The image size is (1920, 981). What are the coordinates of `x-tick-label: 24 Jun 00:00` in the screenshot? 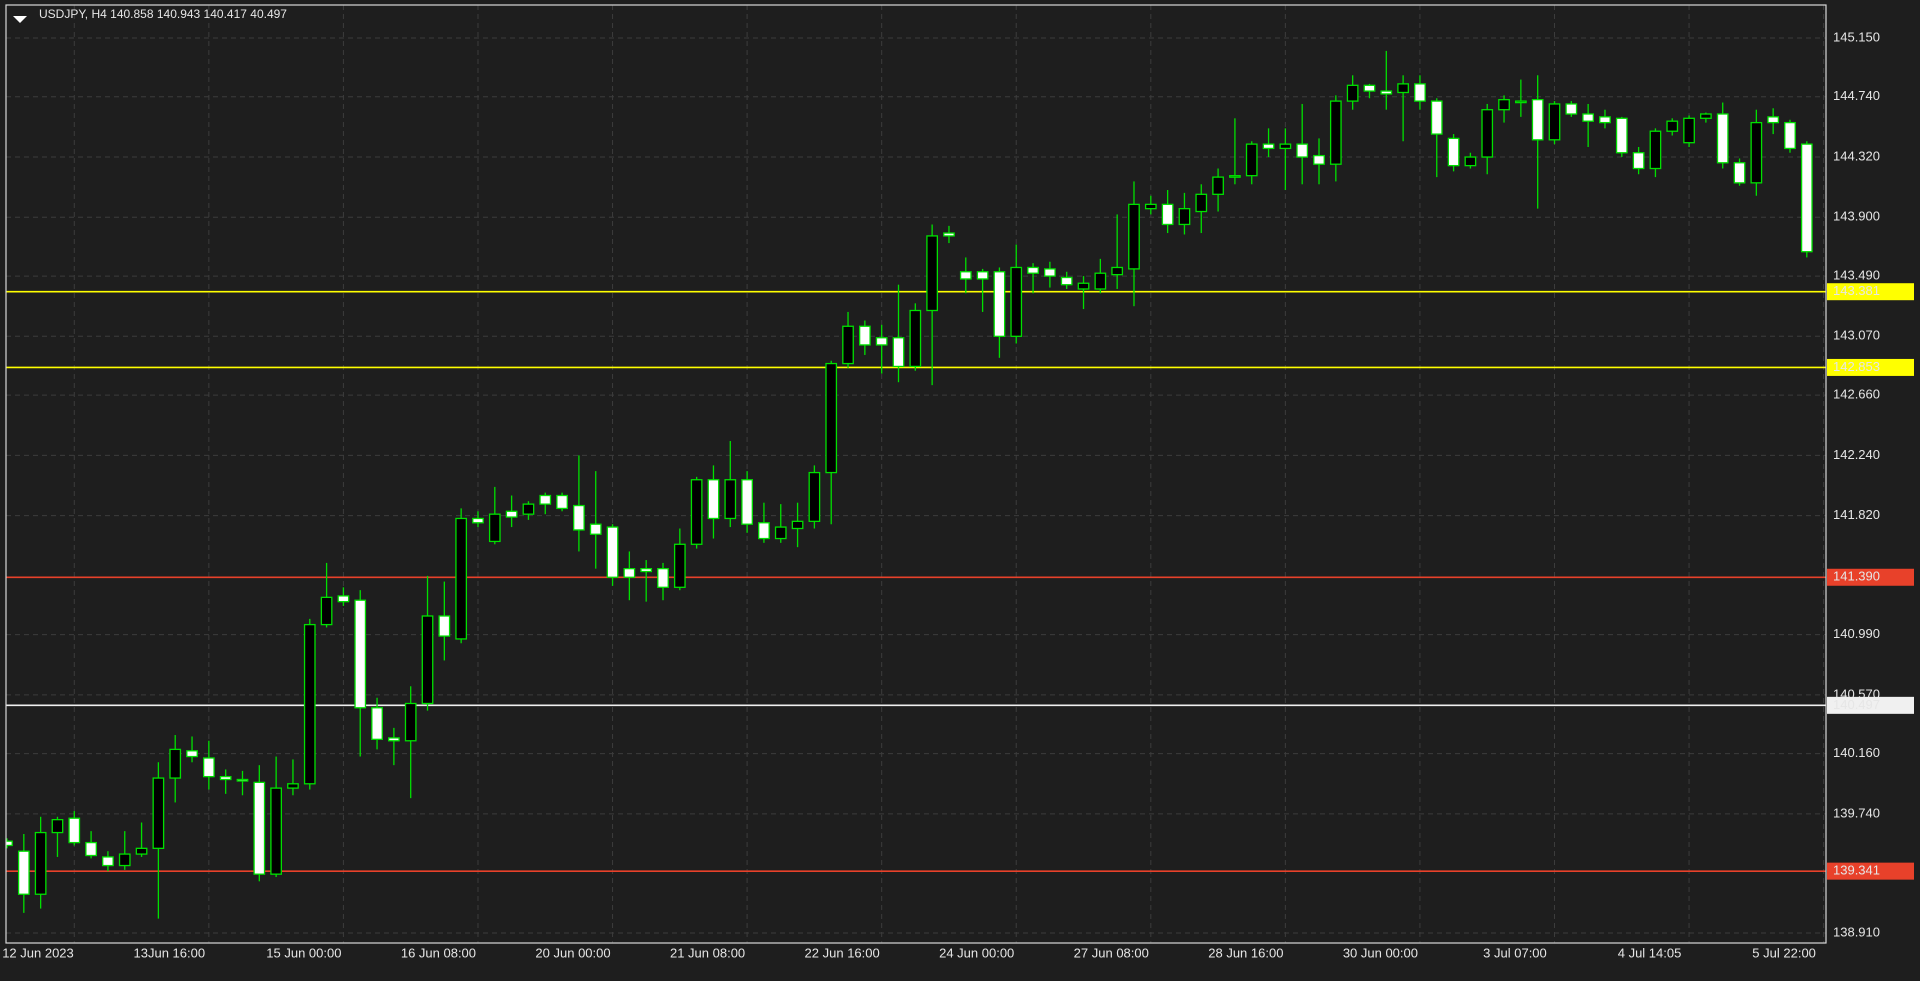 It's located at (976, 952).